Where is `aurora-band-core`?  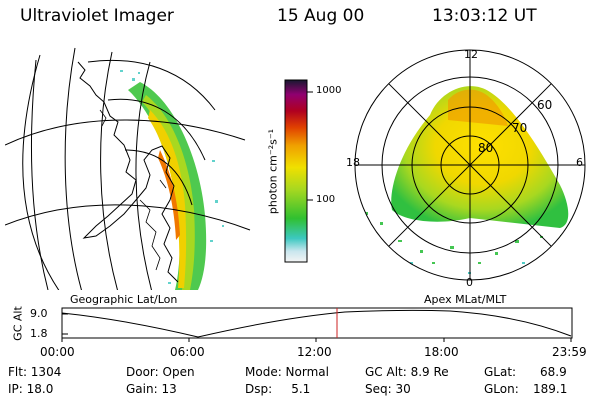
aurora-band-core is located at coordinates (167, 199).